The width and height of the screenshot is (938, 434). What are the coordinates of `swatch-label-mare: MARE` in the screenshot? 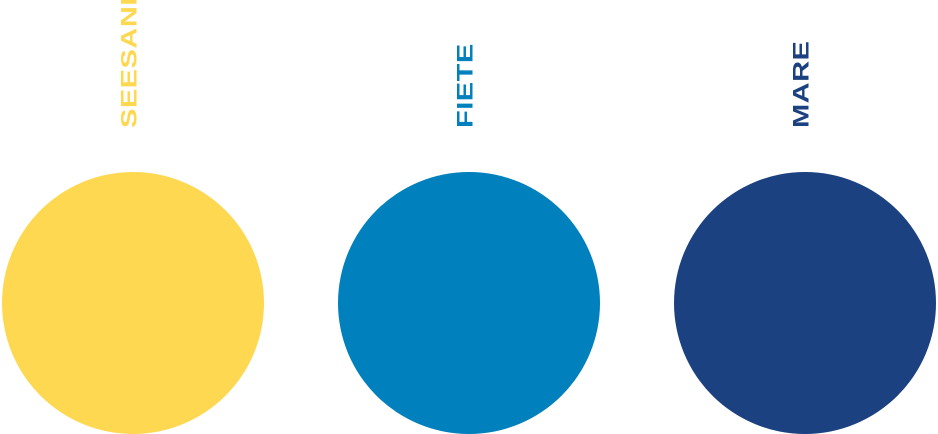 It's located at (802, 84).